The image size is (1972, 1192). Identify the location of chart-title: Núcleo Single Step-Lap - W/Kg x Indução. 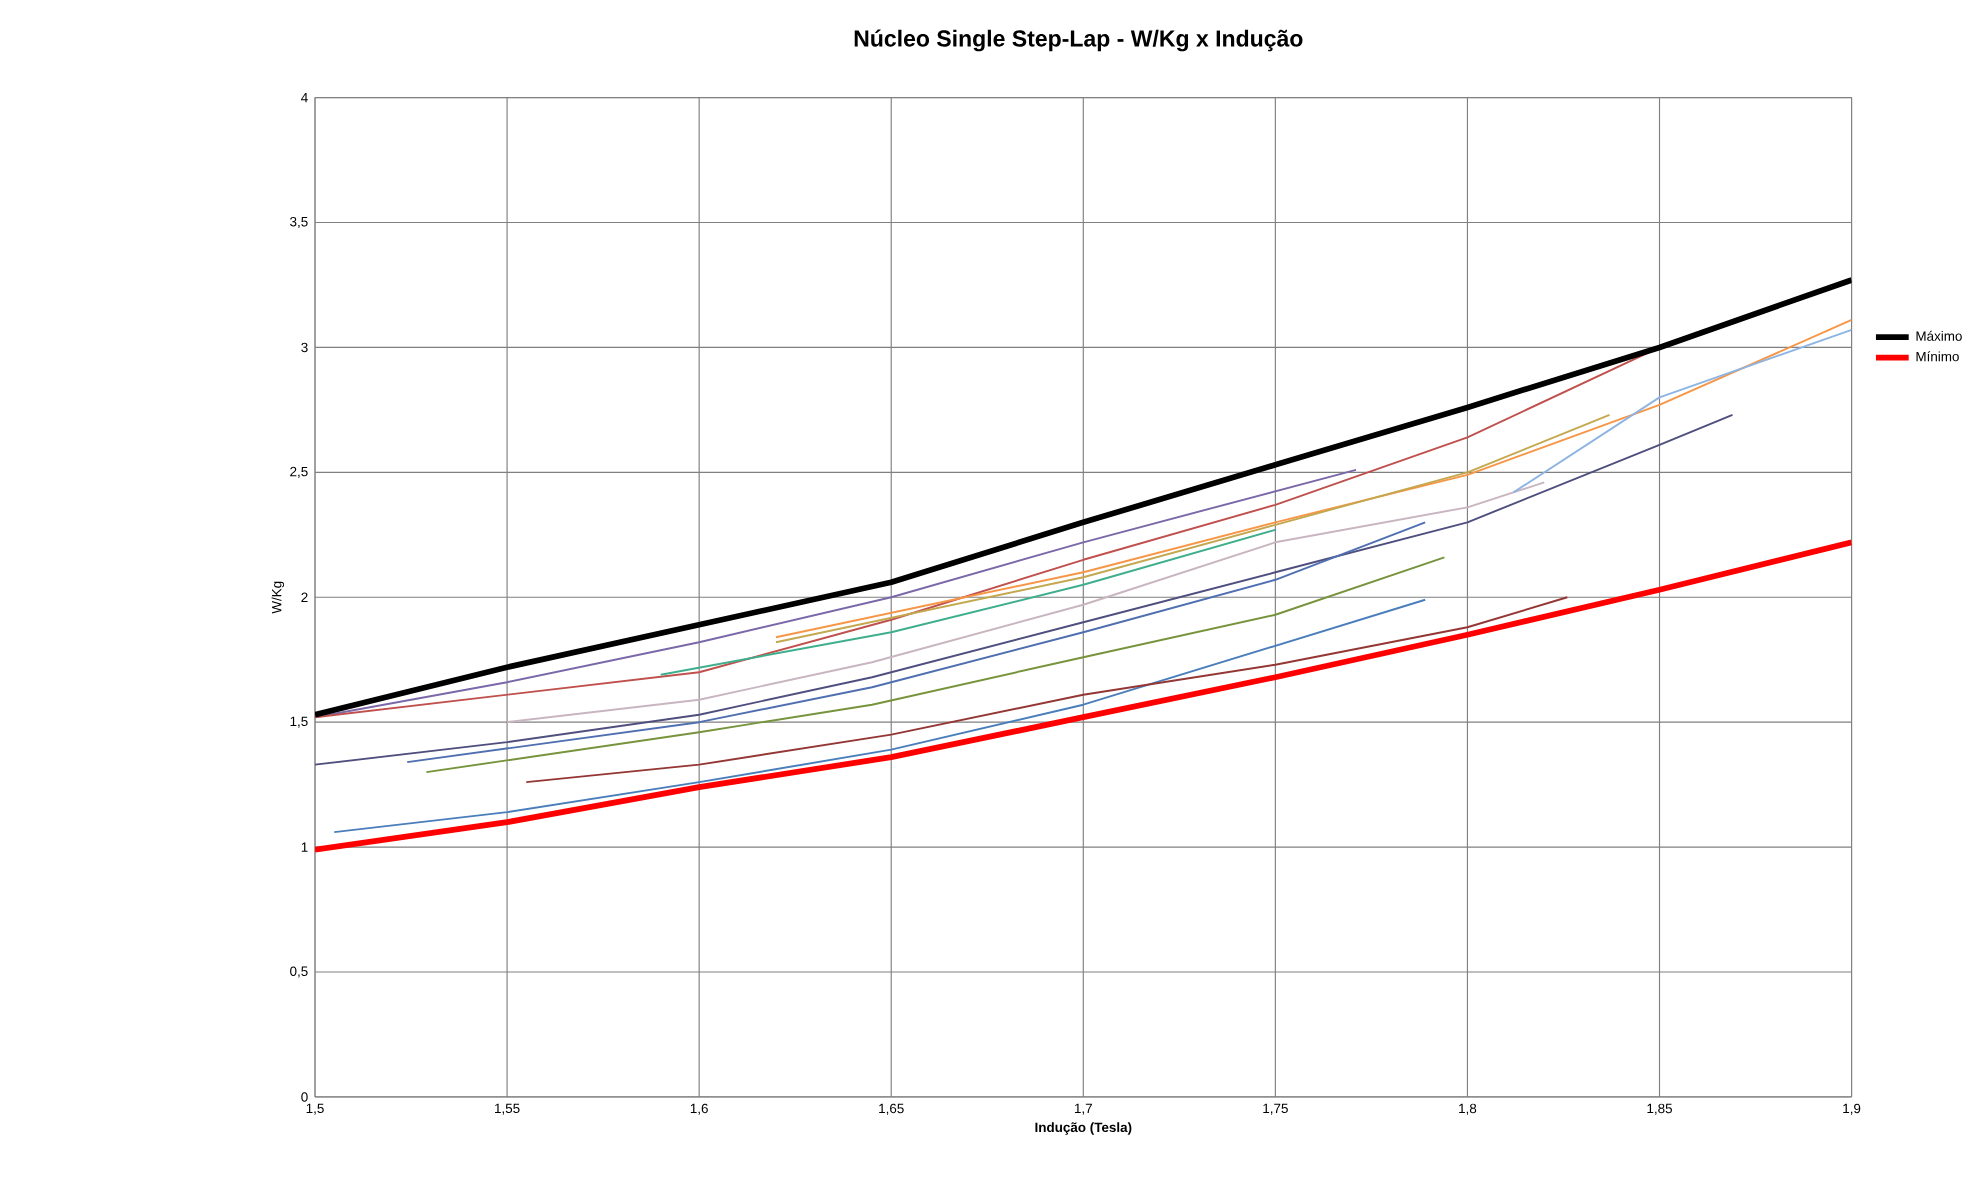
(1078, 40).